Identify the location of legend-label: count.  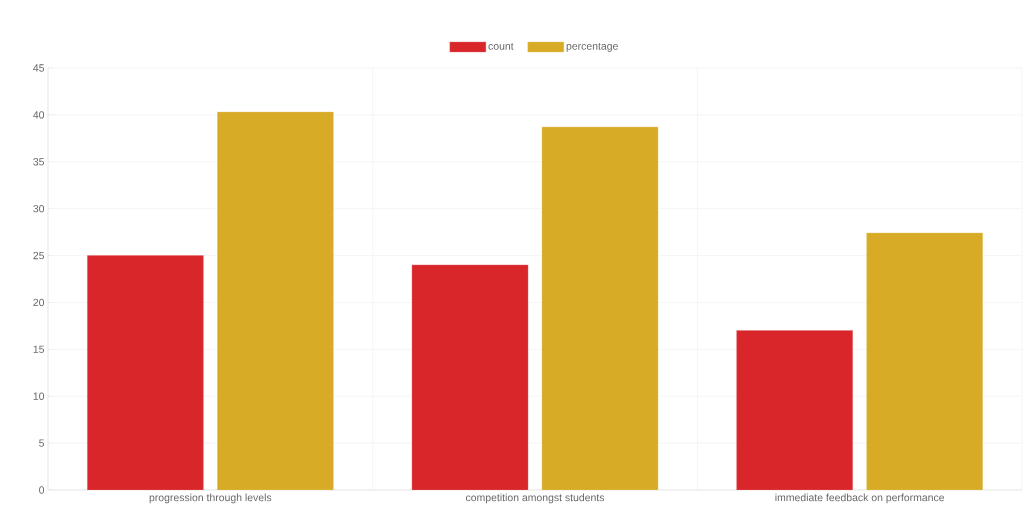
(501, 46).